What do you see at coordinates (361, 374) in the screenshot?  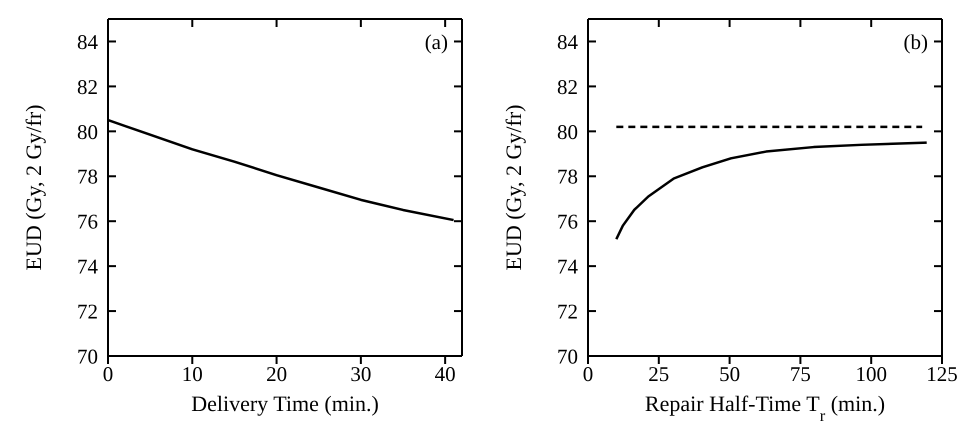 I see `x-tick-label: 30` at bounding box center [361, 374].